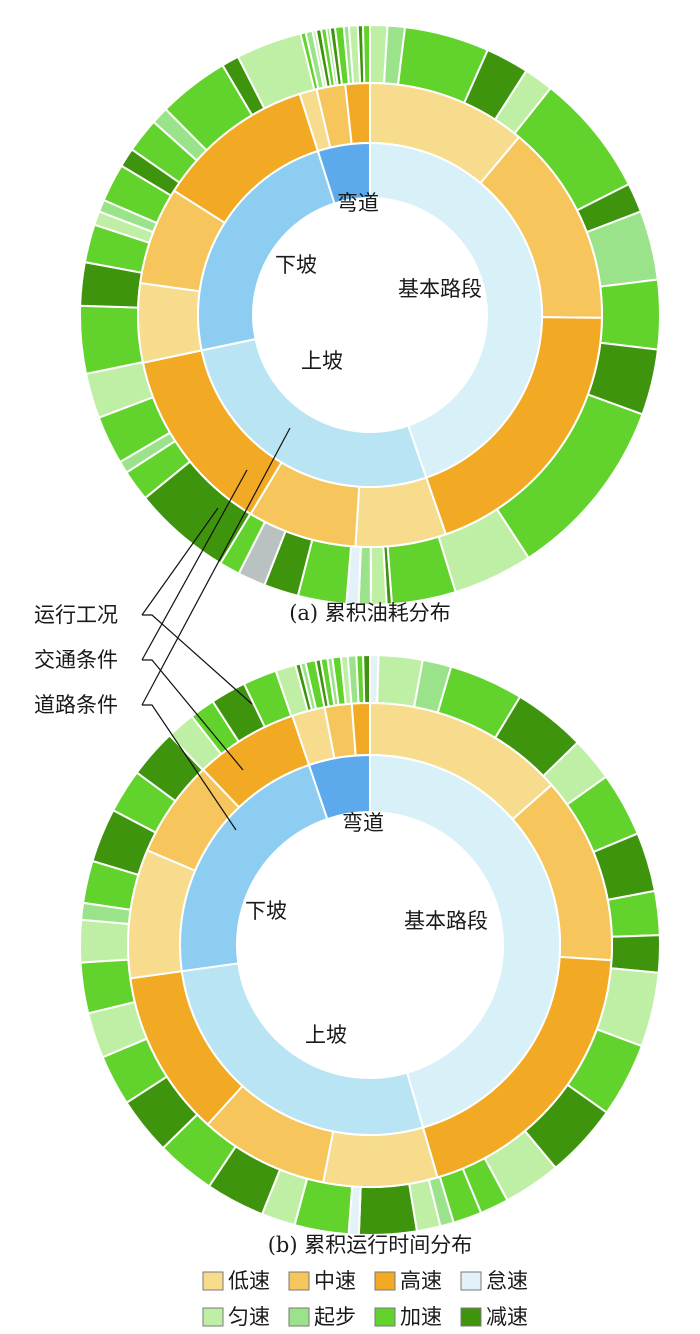 The width and height of the screenshot is (700, 1334). Describe the element at coordinates (266, 911) in the screenshot. I see `road-label-b-2: 下坡` at that location.